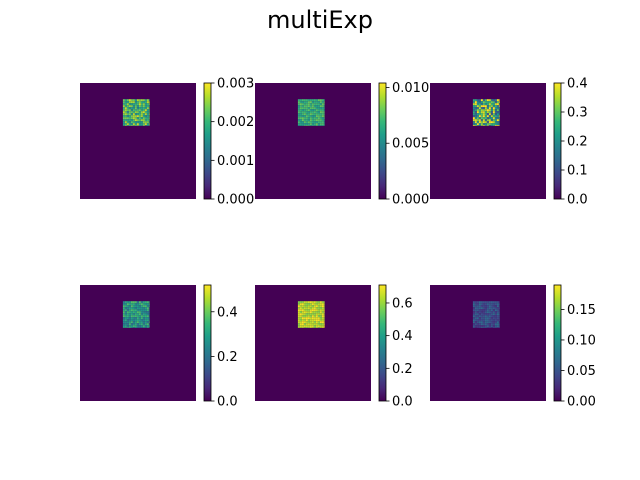 This screenshot has width=640, height=480. I want to click on colorbar-tick-label: 0.001, so click(235, 161).